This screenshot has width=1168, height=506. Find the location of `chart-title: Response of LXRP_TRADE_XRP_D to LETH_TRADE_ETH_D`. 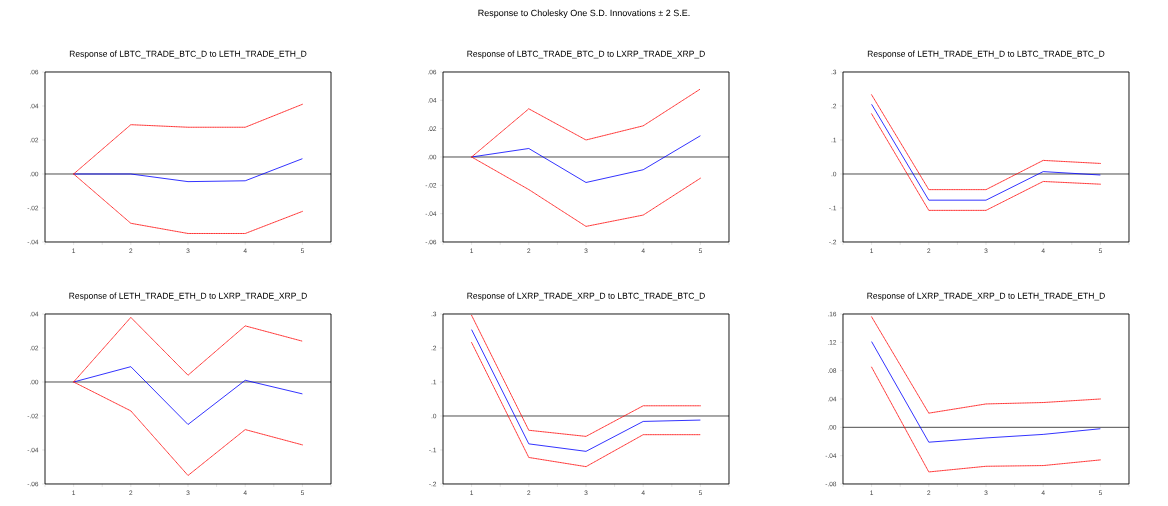

chart-title: Response of LXRP_TRADE_XRP_D to LETH_TRADE_ETH_D is located at coordinates (986, 296).